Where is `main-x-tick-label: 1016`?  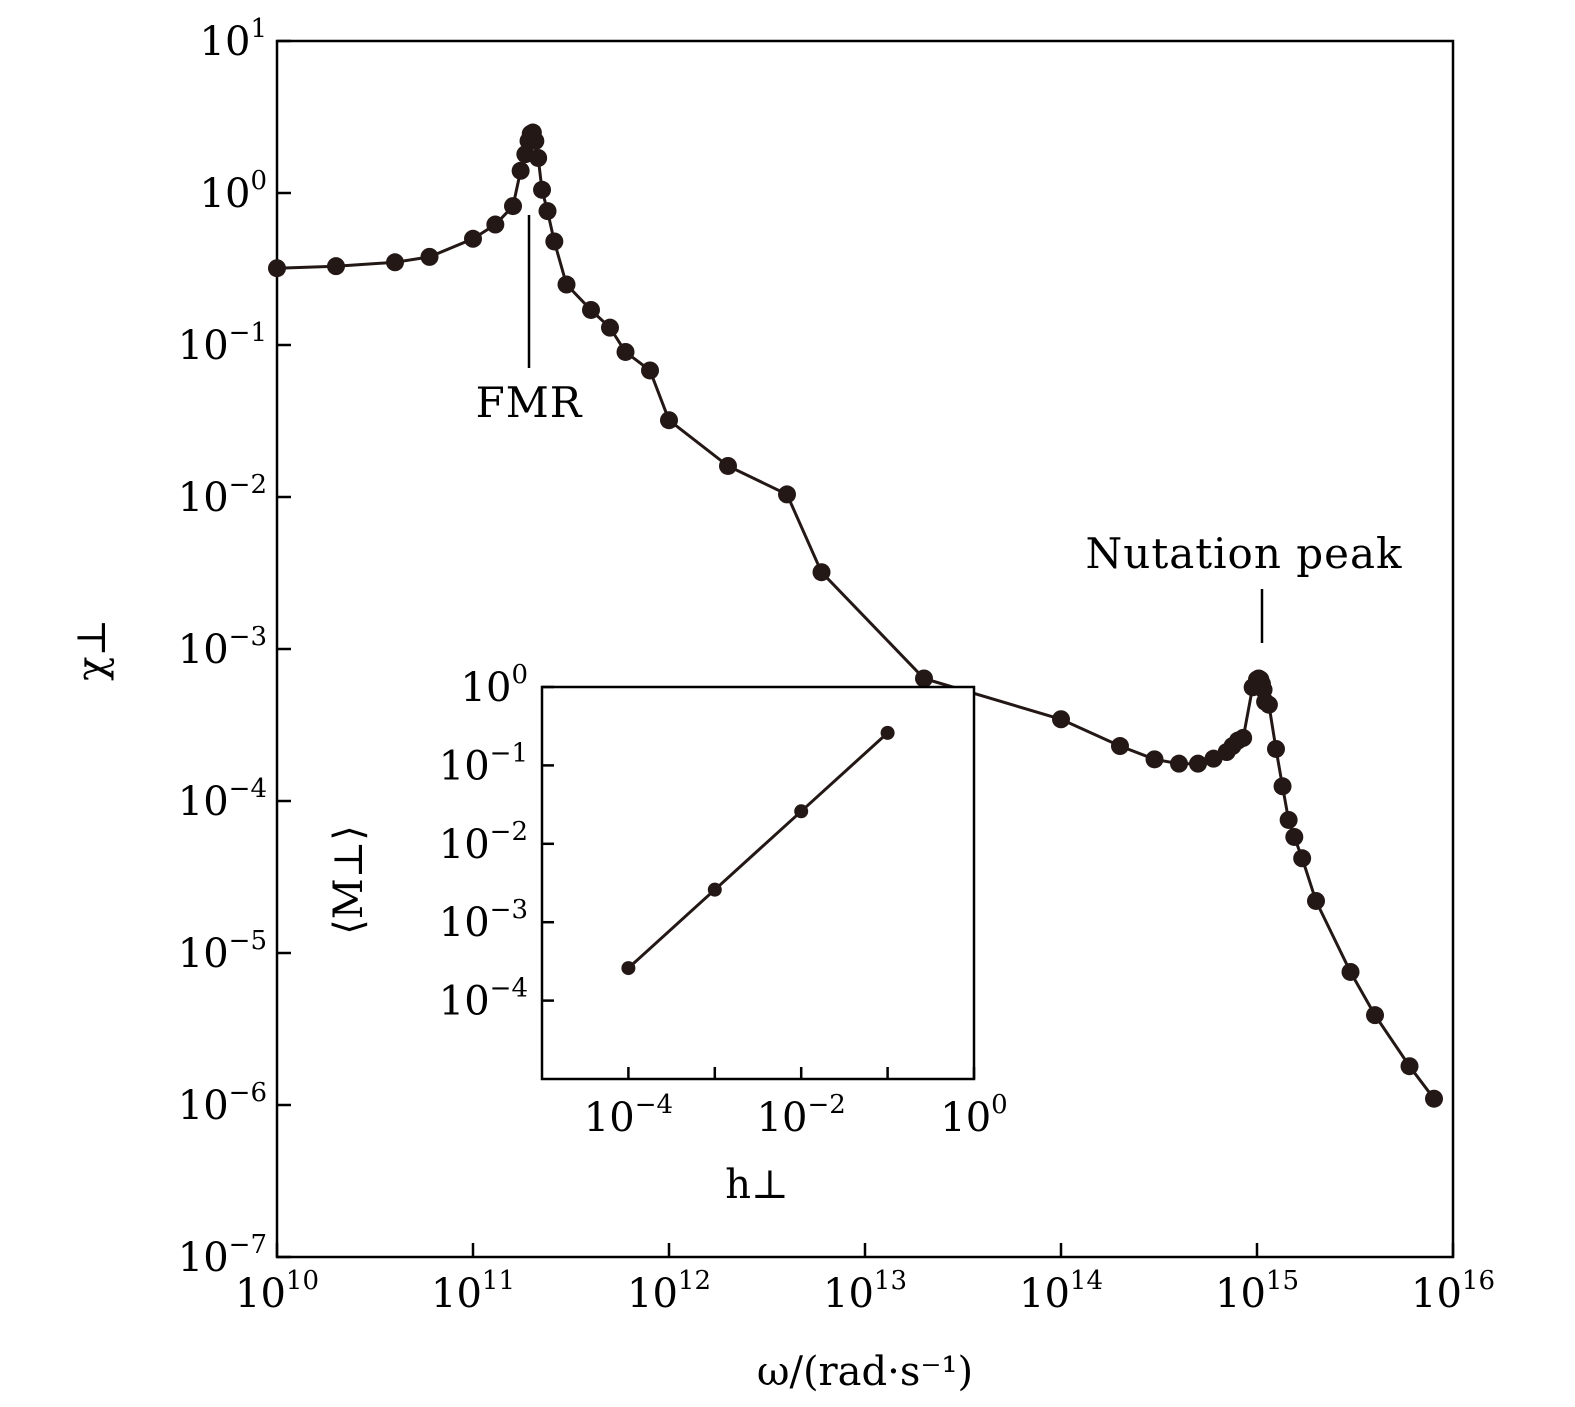
main-x-tick-label: 1016 is located at coordinates (1453, 1291).